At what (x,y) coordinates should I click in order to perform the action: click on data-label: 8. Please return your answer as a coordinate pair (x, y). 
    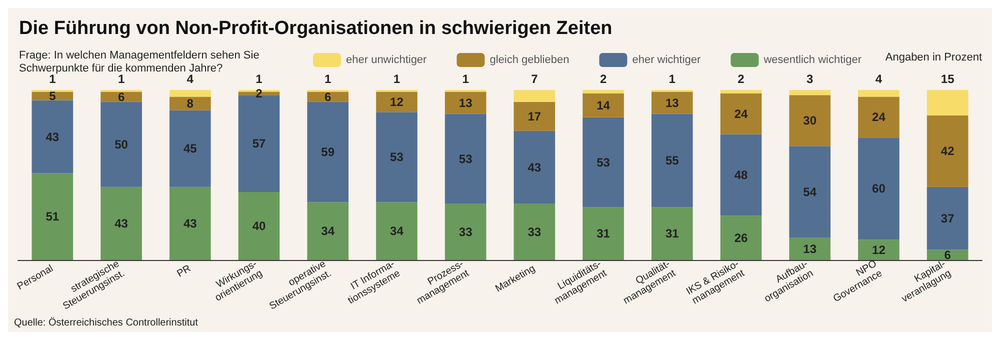
    Looking at the image, I should click on (190, 103).